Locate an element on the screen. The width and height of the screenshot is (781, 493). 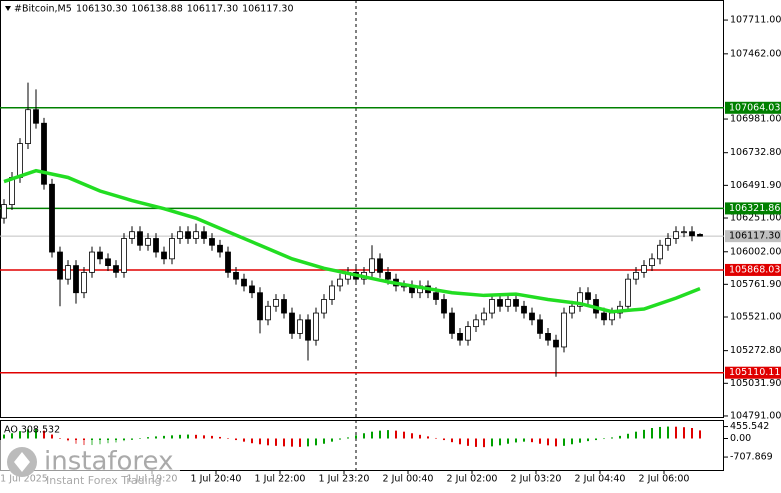
y-tick-label: 106251.00 is located at coordinates (755, 218).